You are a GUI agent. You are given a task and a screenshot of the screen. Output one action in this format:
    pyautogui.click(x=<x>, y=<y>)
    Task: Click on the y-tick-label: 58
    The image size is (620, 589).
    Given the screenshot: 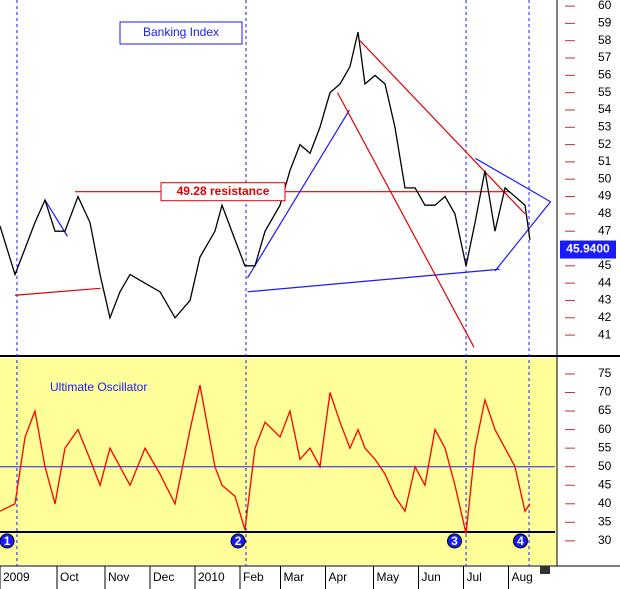 What is the action you would take?
    pyautogui.click(x=605, y=40)
    